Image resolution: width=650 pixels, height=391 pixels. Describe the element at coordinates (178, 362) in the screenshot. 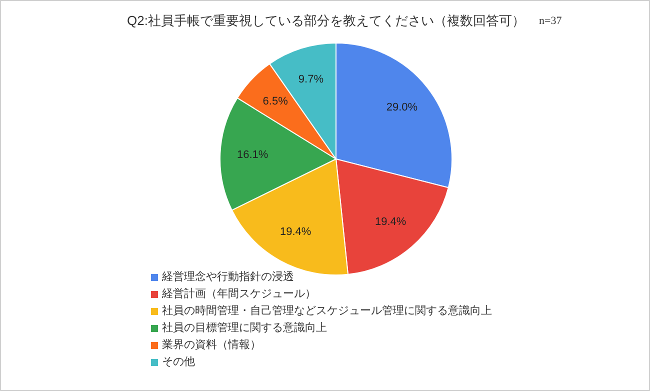

I see `legend-label: その他` at that location.